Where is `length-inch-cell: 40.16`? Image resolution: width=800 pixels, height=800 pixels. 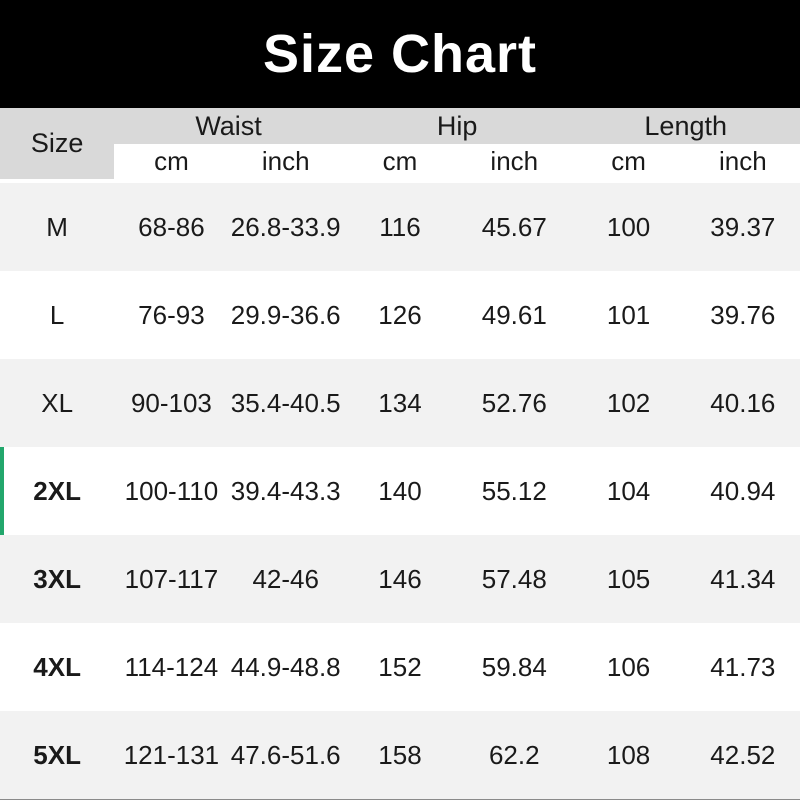 length-inch-cell: 40.16 is located at coordinates (743, 402).